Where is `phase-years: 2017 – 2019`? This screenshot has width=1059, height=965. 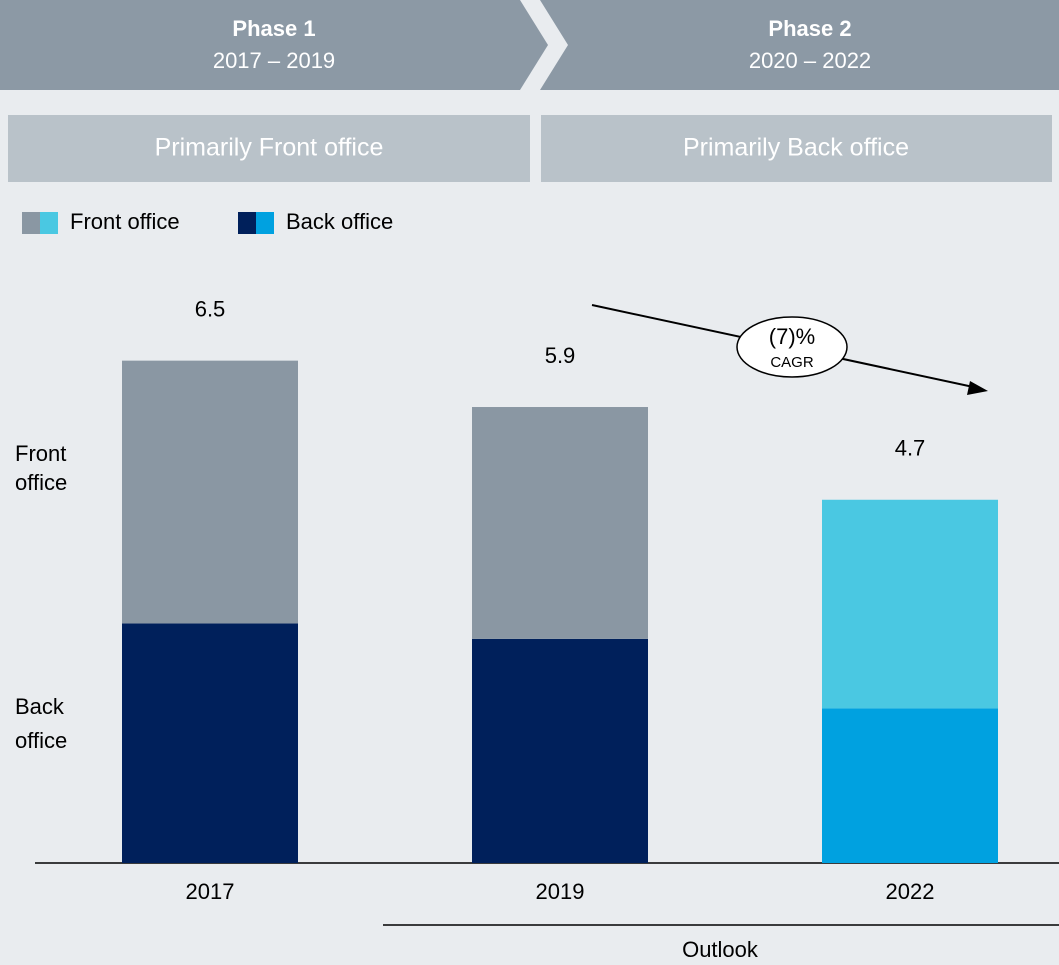 phase-years: 2017 – 2019 is located at coordinates (274, 60).